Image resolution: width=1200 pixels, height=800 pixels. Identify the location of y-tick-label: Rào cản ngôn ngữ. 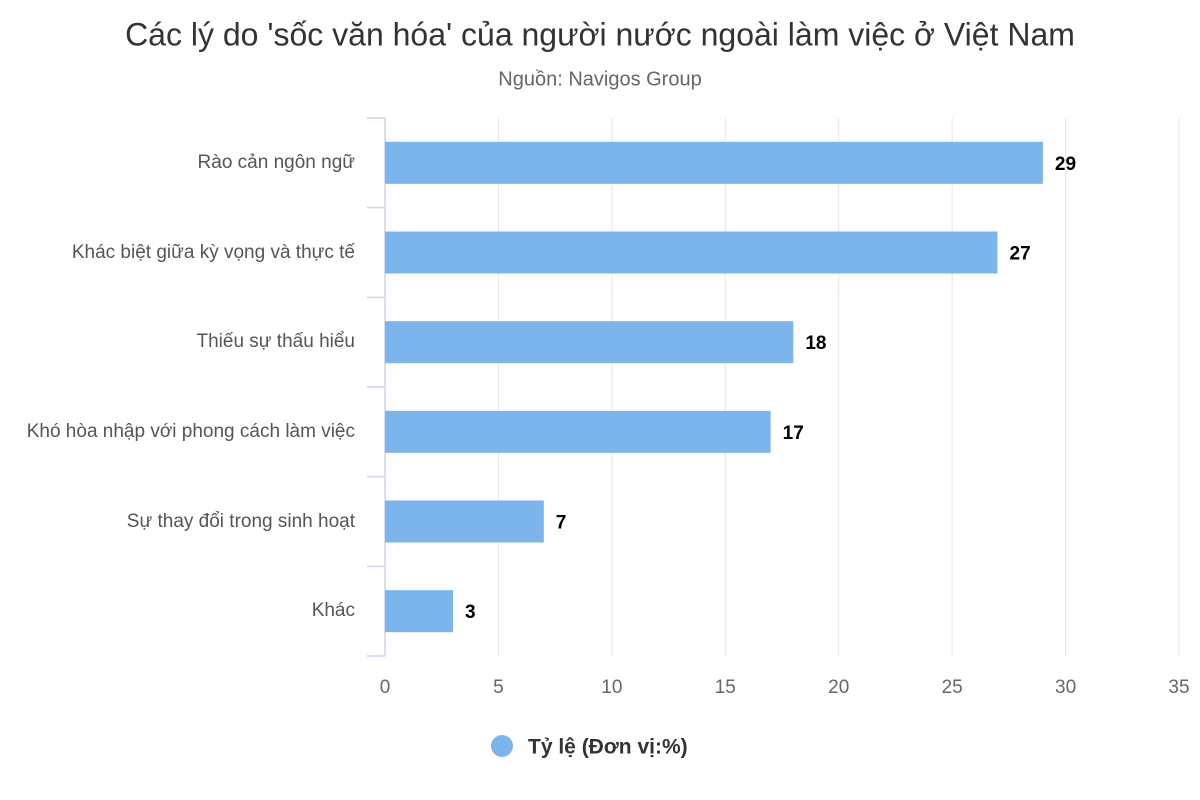
(276, 162).